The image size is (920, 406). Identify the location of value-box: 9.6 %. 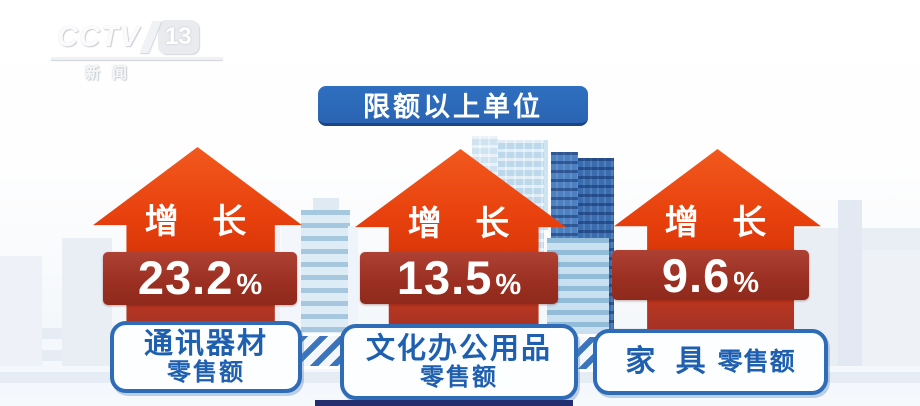
(710, 275).